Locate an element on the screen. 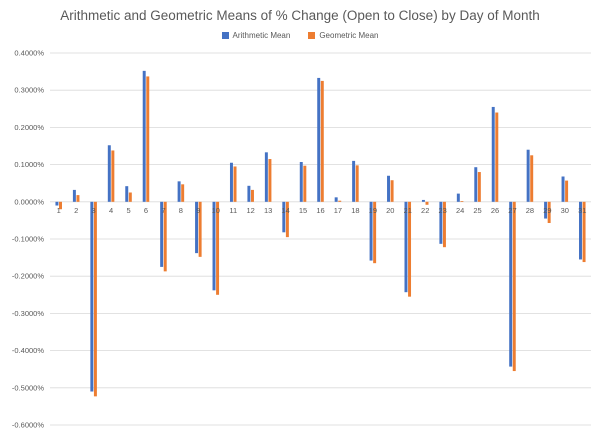 Image resolution: width=600 pixels, height=435 pixels. x-tick-label: 23 is located at coordinates (442, 210).